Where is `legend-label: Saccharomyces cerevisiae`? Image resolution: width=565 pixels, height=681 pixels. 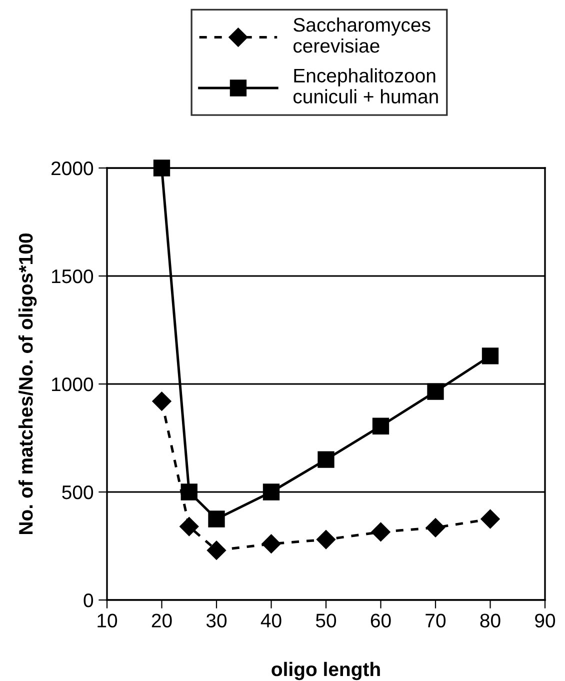
legend-label: Saccharomyces cerevisiae is located at coordinates (361, 35).